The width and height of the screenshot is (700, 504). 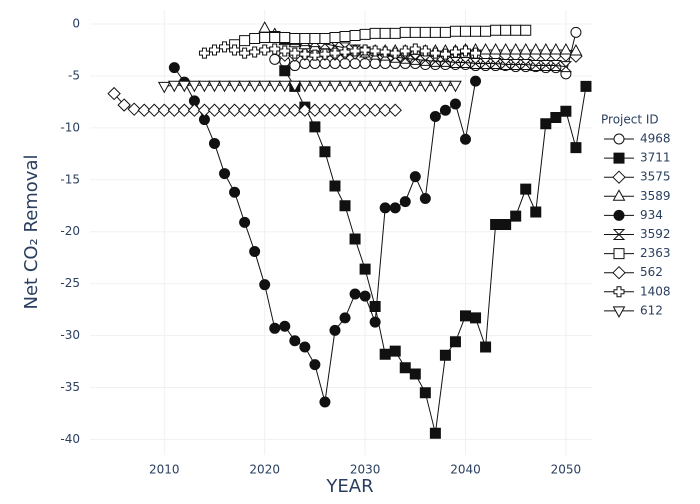 What do you see at coordinates (164, 470) in the screenshot?
I see `x-tick-label: 2010` at bounding box center [164, 470].